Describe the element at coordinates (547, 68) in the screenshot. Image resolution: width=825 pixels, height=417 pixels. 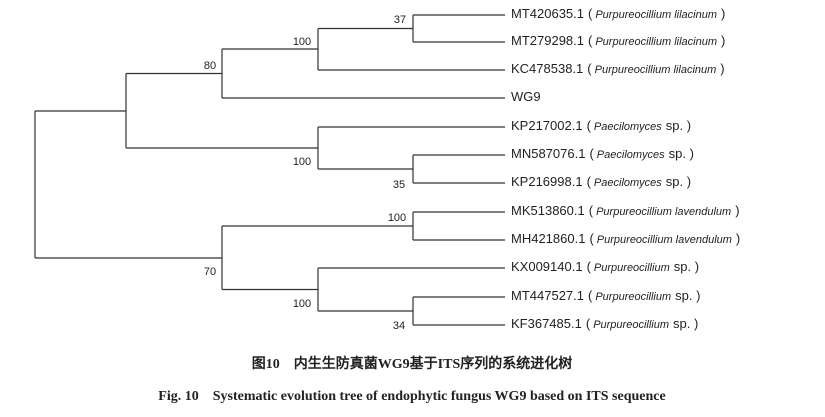
I see `accession: KC478538.1` at that location.